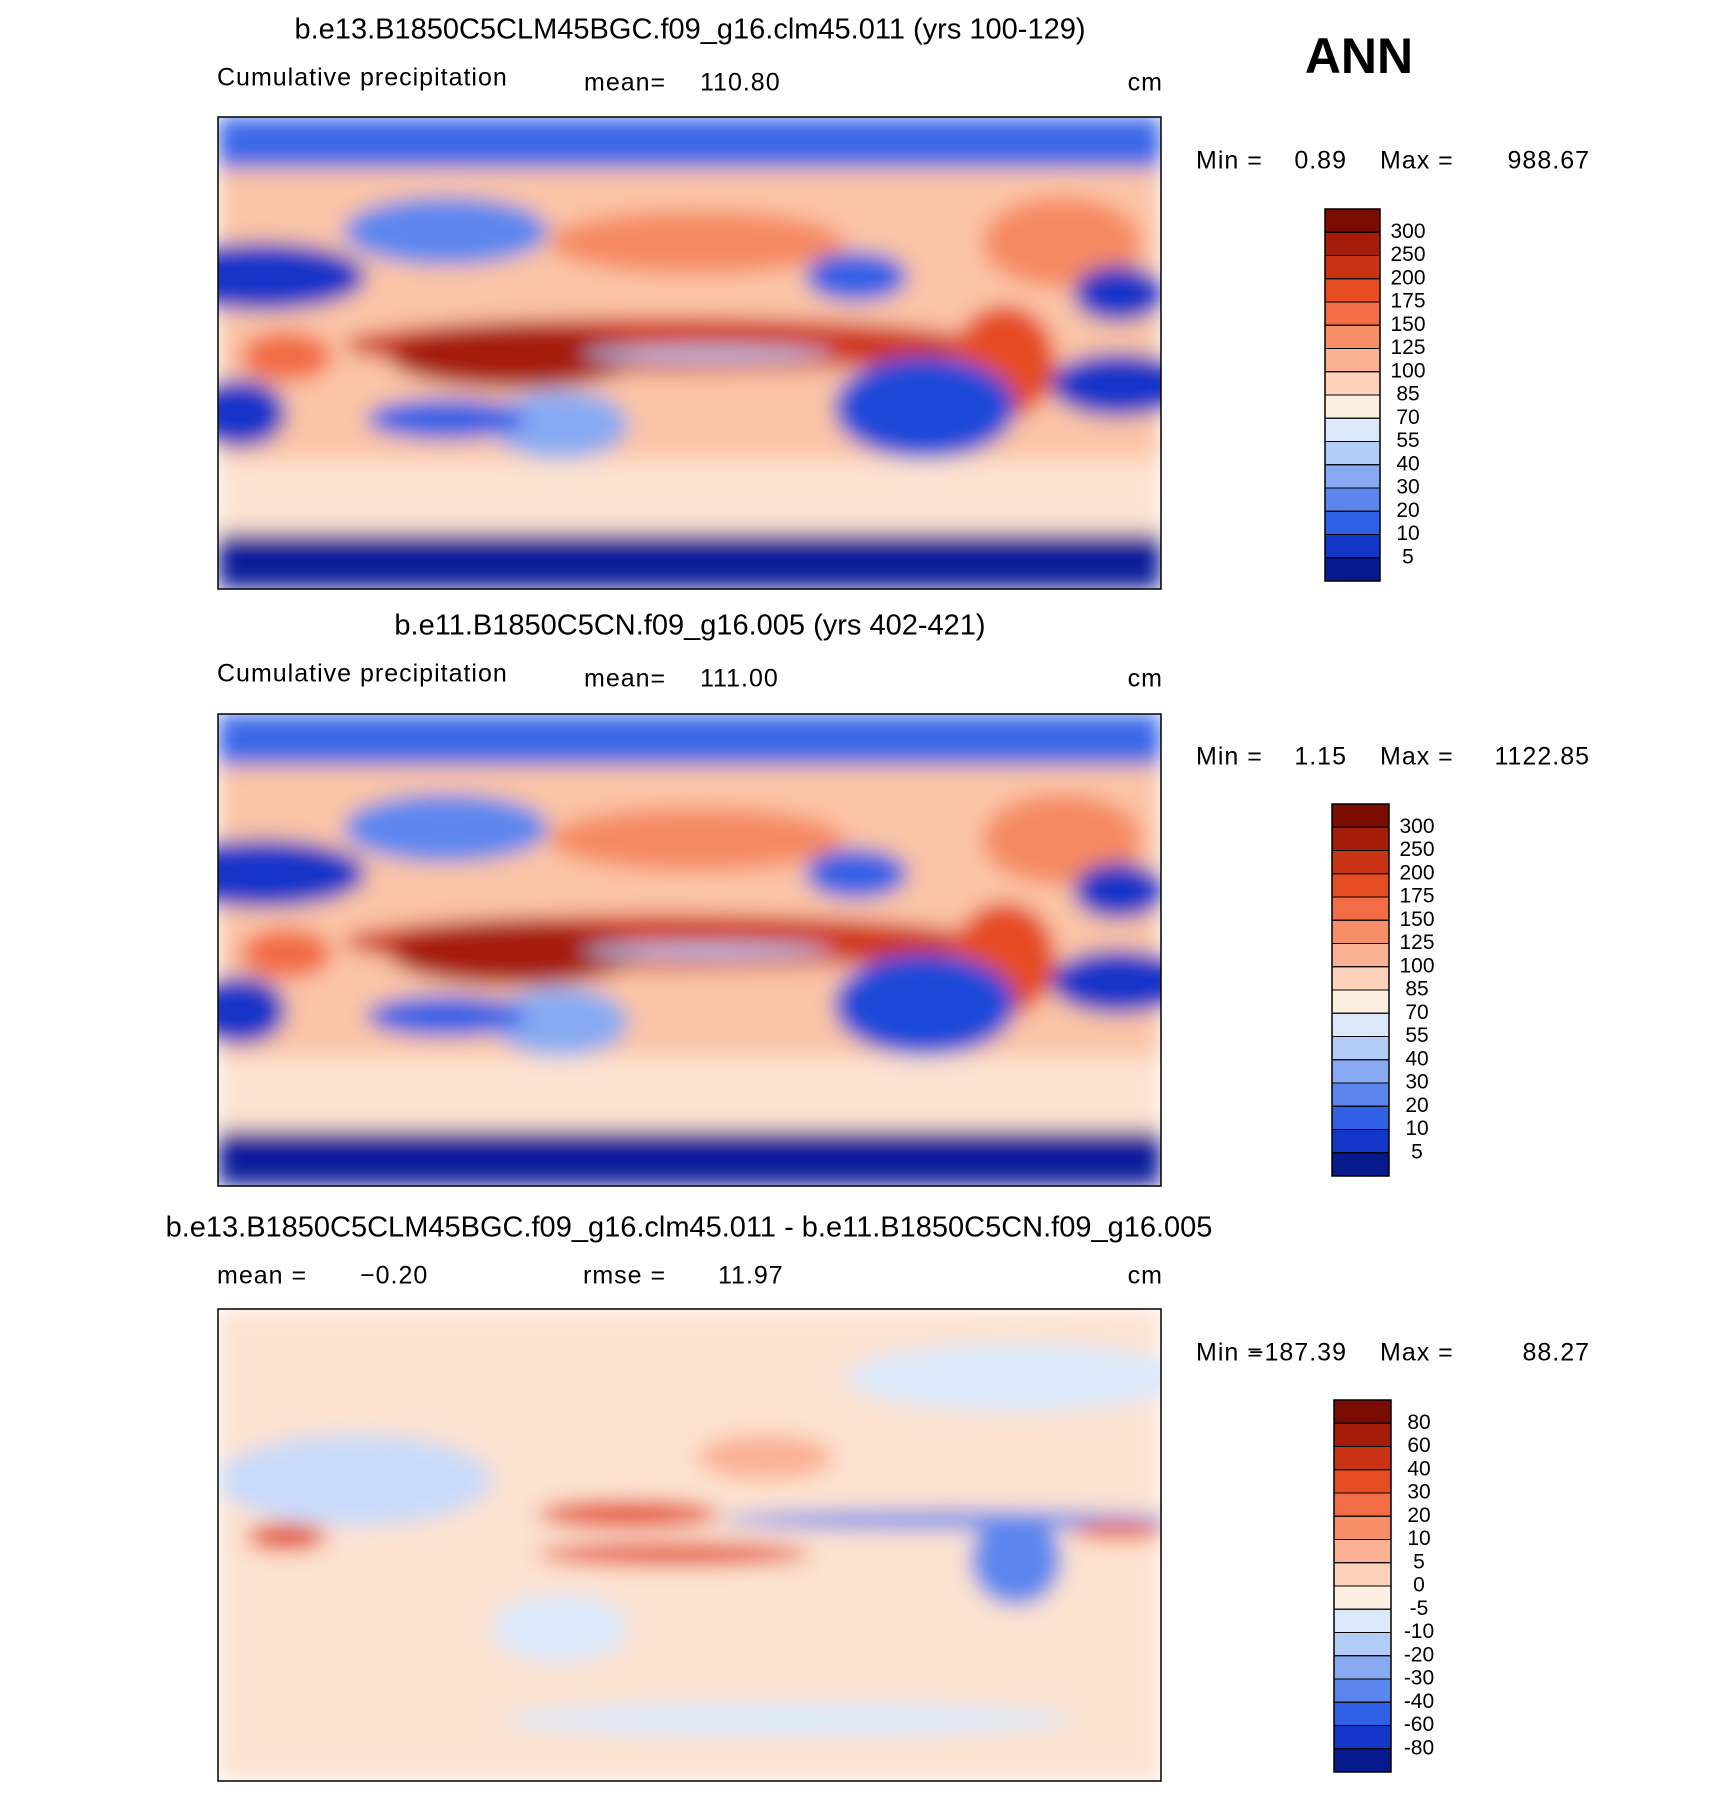 This screenshot has width=1710, height=1798. I want to click on colorbar-label: 300, so click(1407, 231).